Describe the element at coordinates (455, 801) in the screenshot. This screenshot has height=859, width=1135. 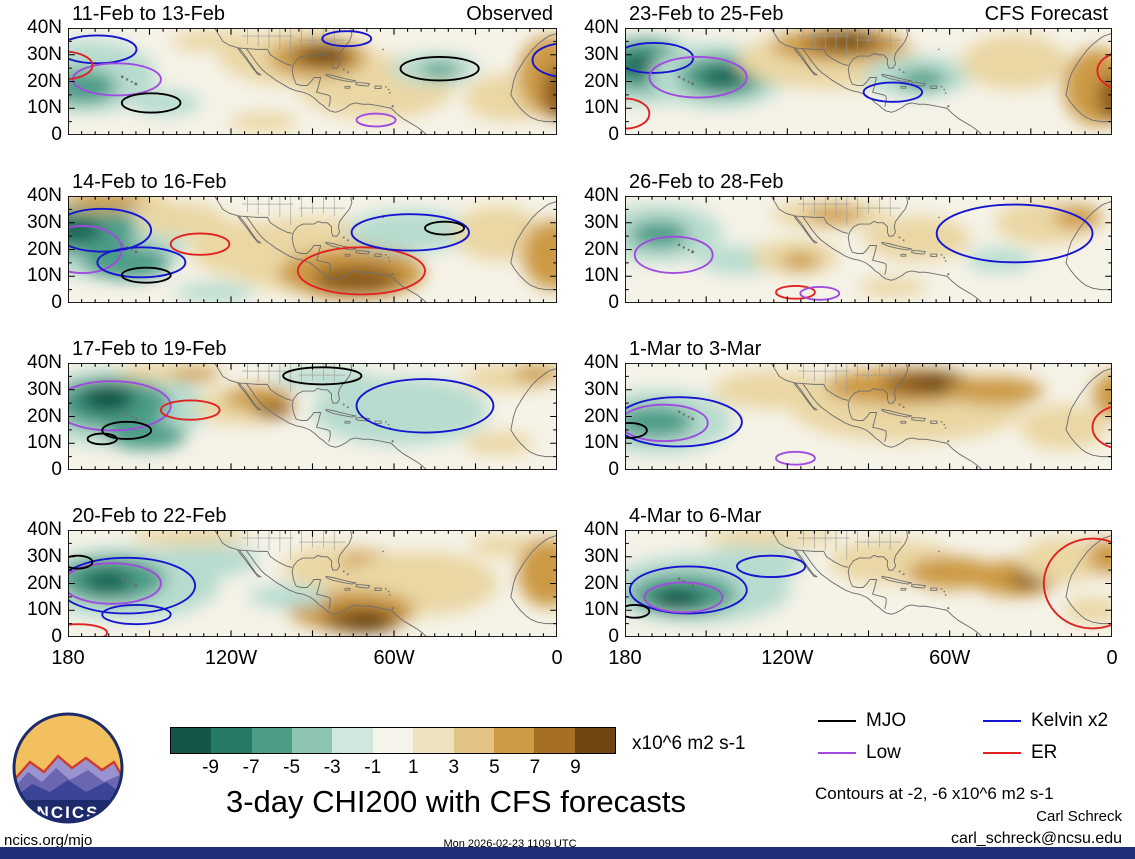
I see `figure-title: 3-day CHI200 with CFS forecasts` at that location.